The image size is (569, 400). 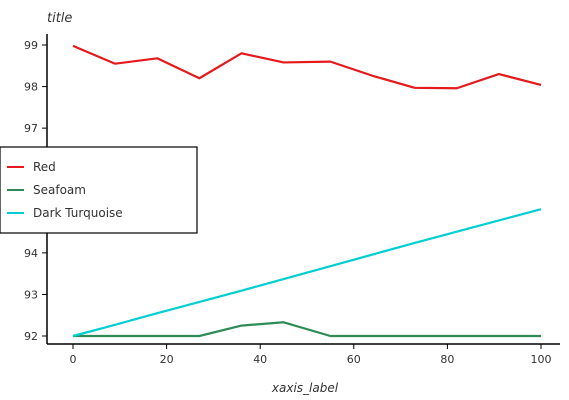 I want to click on x-axis-ticks: 0 20 40 60 80 100, so click(x=311, y=355).